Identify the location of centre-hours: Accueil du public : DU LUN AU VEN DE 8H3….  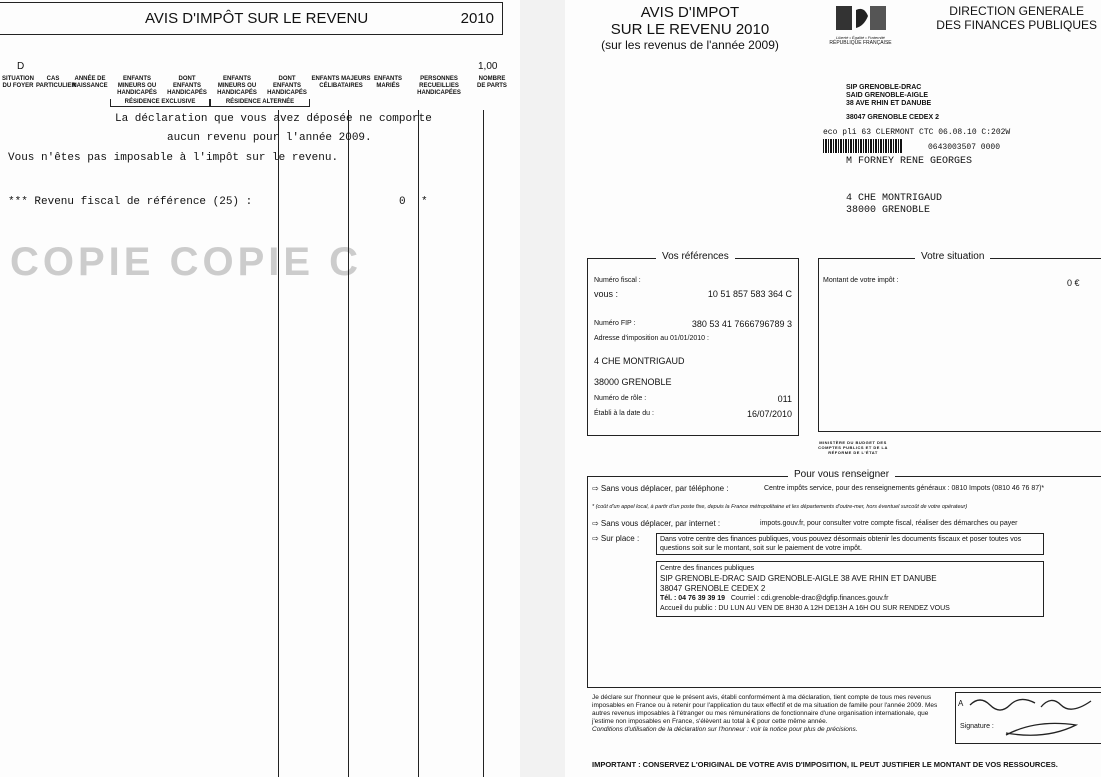
(805, 608).